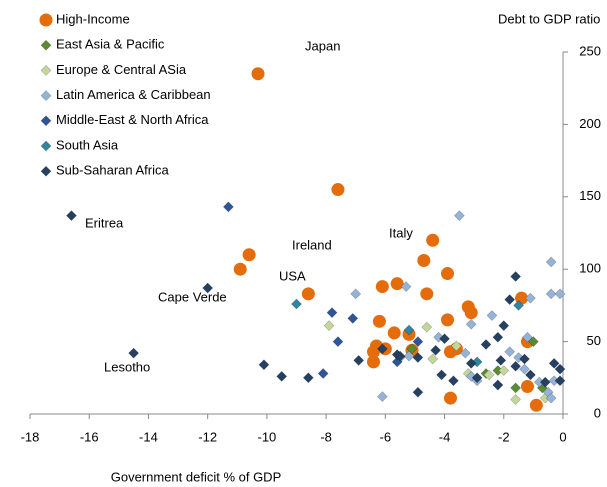 The height and width of the screenshot is (487, 607). Describe the element at coordinates (326, 436) in the screenshot. I see `x-tick-label: -8` at that location.